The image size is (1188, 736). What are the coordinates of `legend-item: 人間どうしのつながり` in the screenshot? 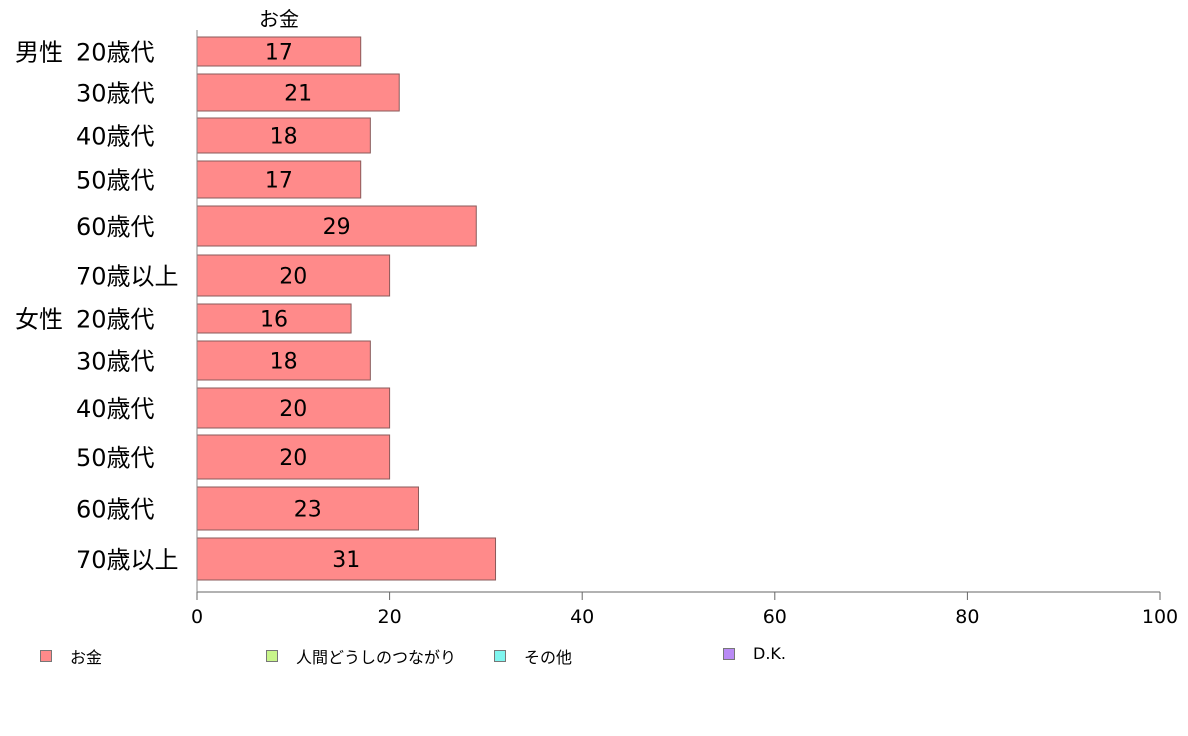 It's located at (361, 656).